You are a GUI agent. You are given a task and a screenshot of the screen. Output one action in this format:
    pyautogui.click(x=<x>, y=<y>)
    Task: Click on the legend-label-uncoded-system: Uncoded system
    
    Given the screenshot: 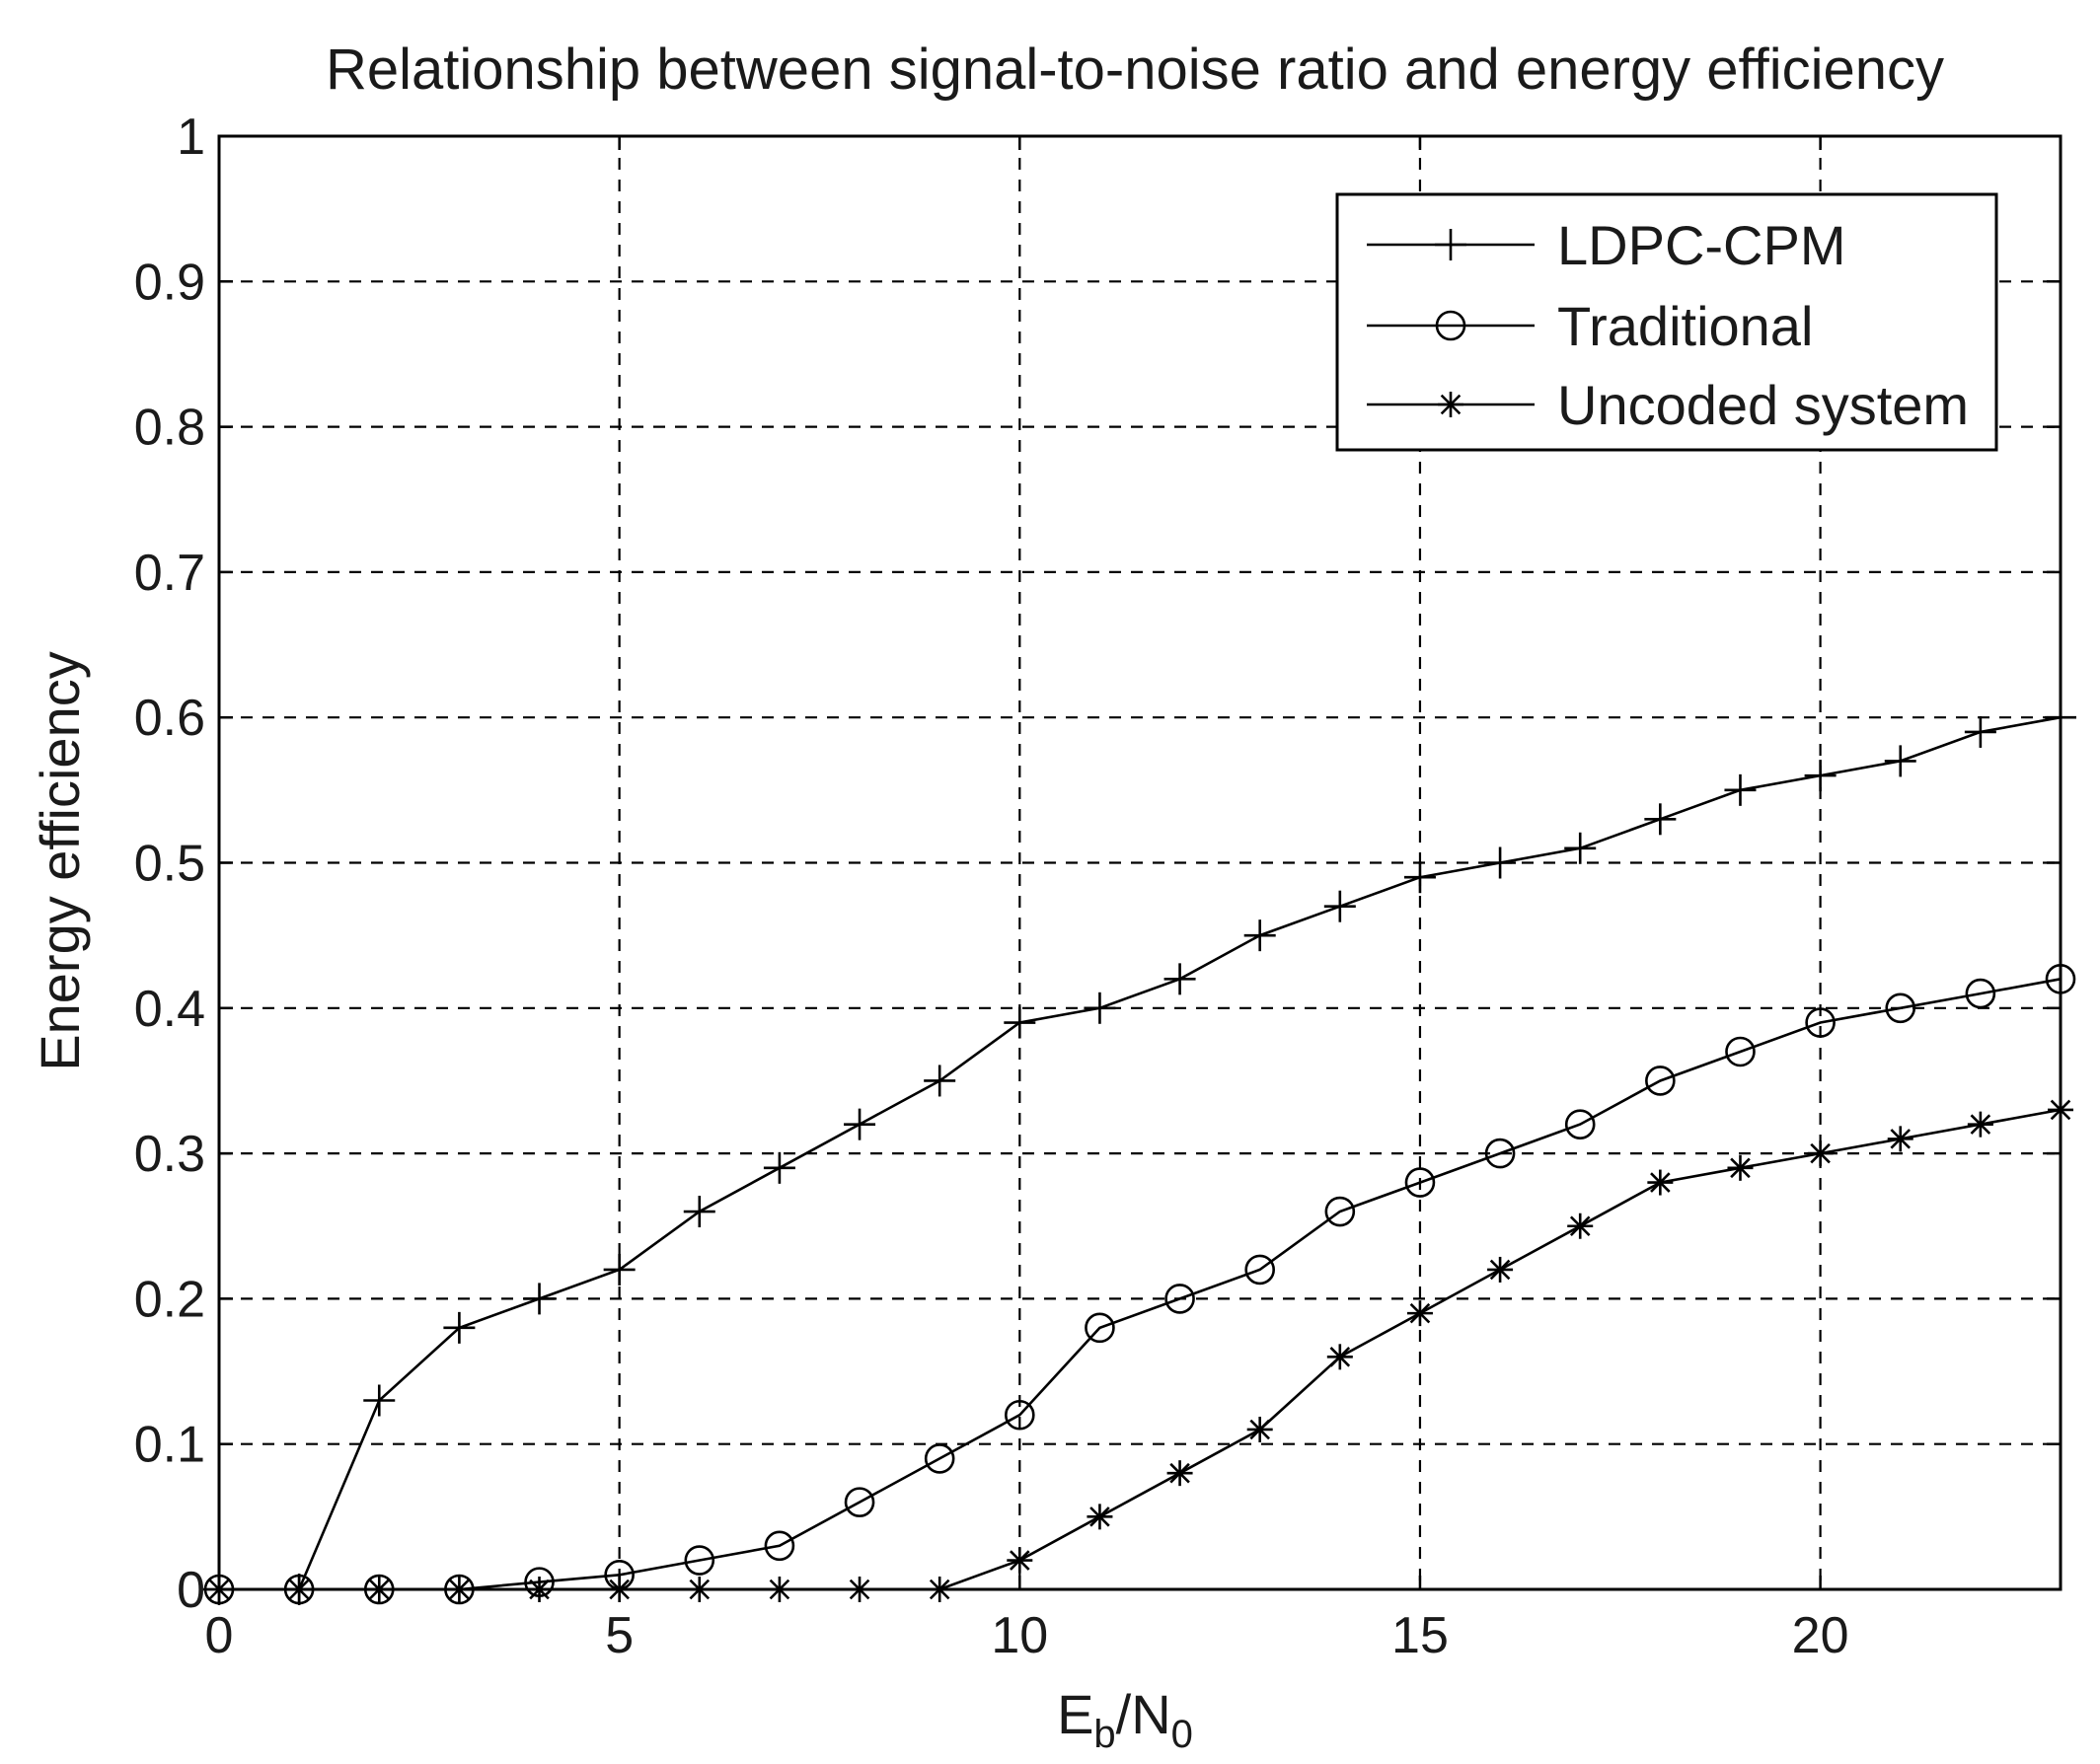 What is the action you would take?
    pyautogui.click(x=1763, y=405)
    